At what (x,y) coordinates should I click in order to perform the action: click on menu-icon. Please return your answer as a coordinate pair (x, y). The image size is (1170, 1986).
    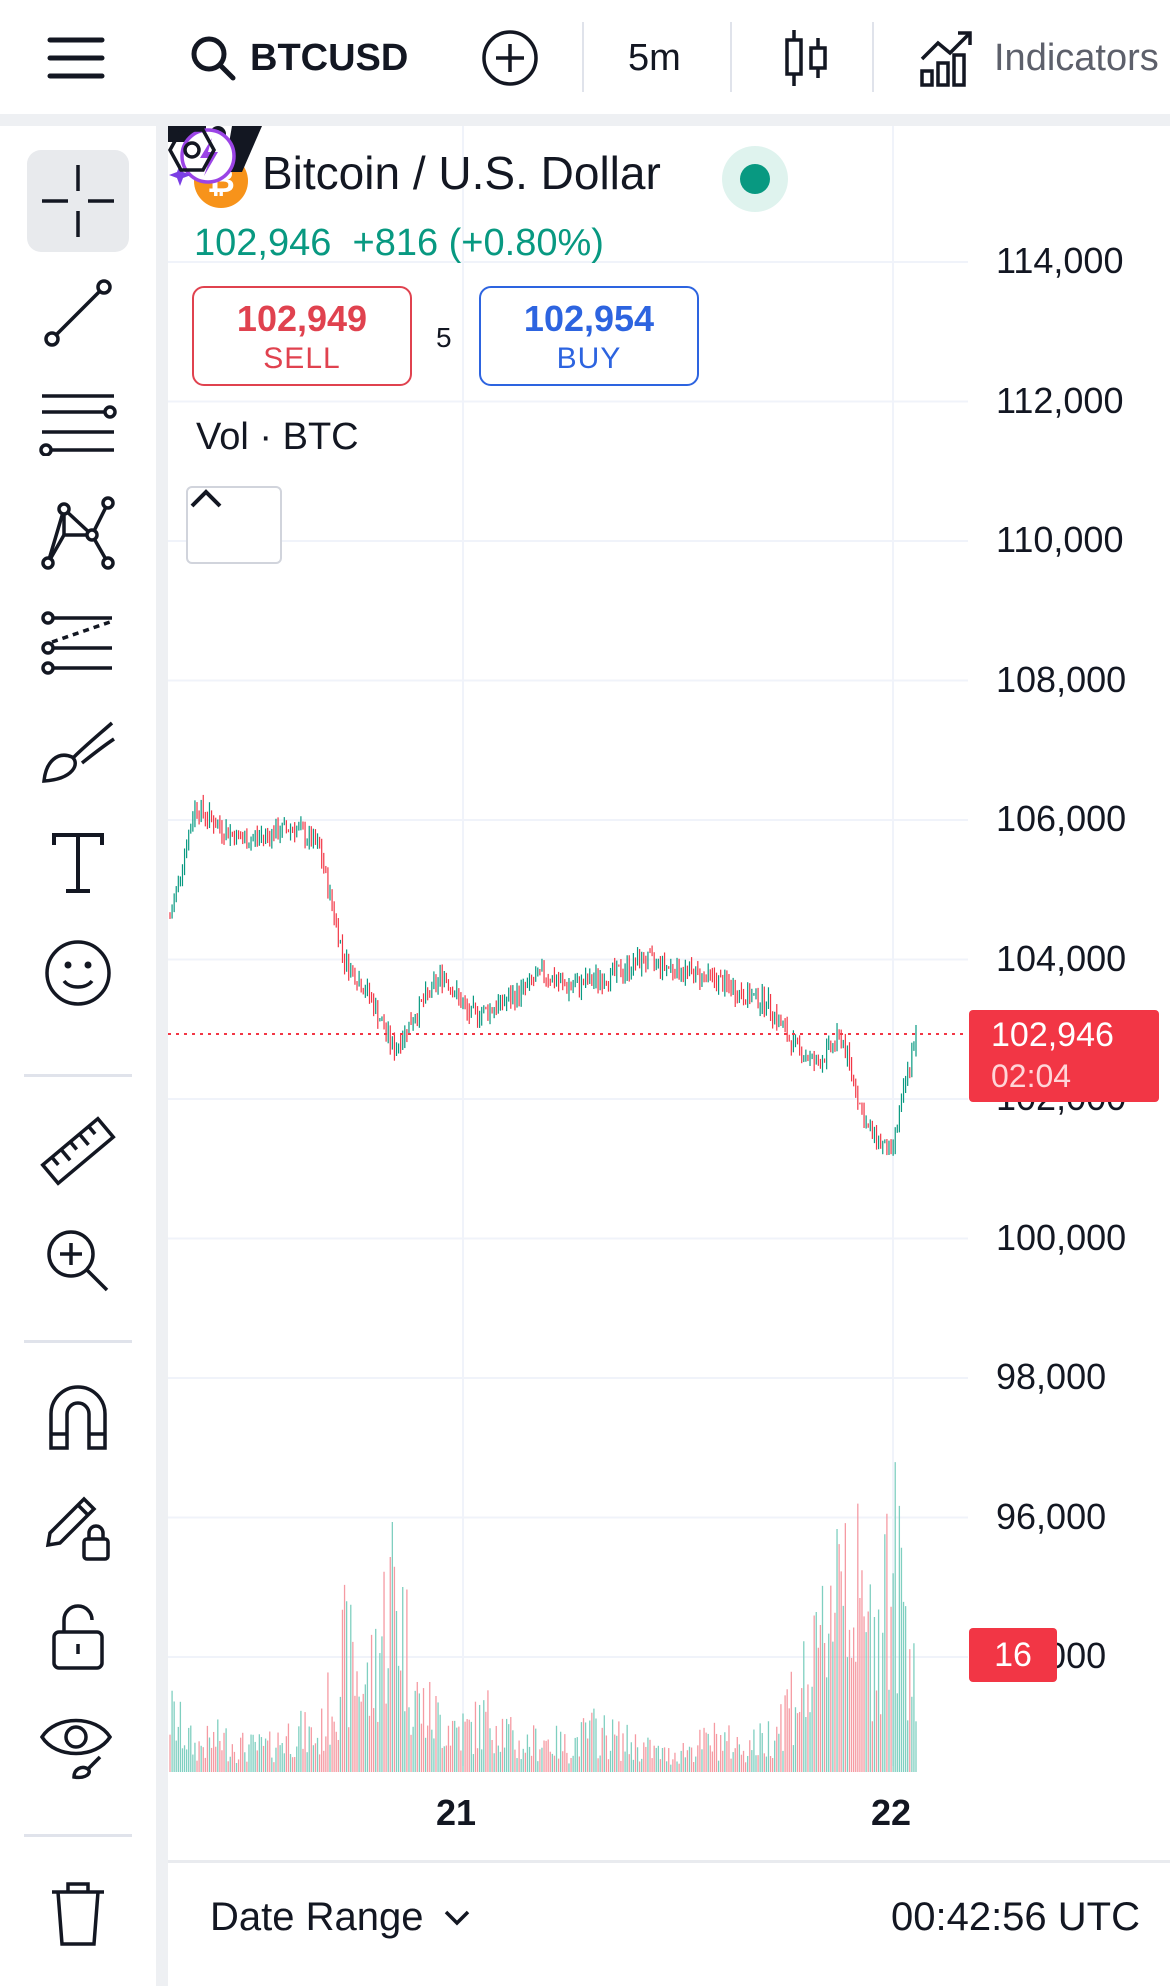
    Looking at the image, I should click on (76, 58).